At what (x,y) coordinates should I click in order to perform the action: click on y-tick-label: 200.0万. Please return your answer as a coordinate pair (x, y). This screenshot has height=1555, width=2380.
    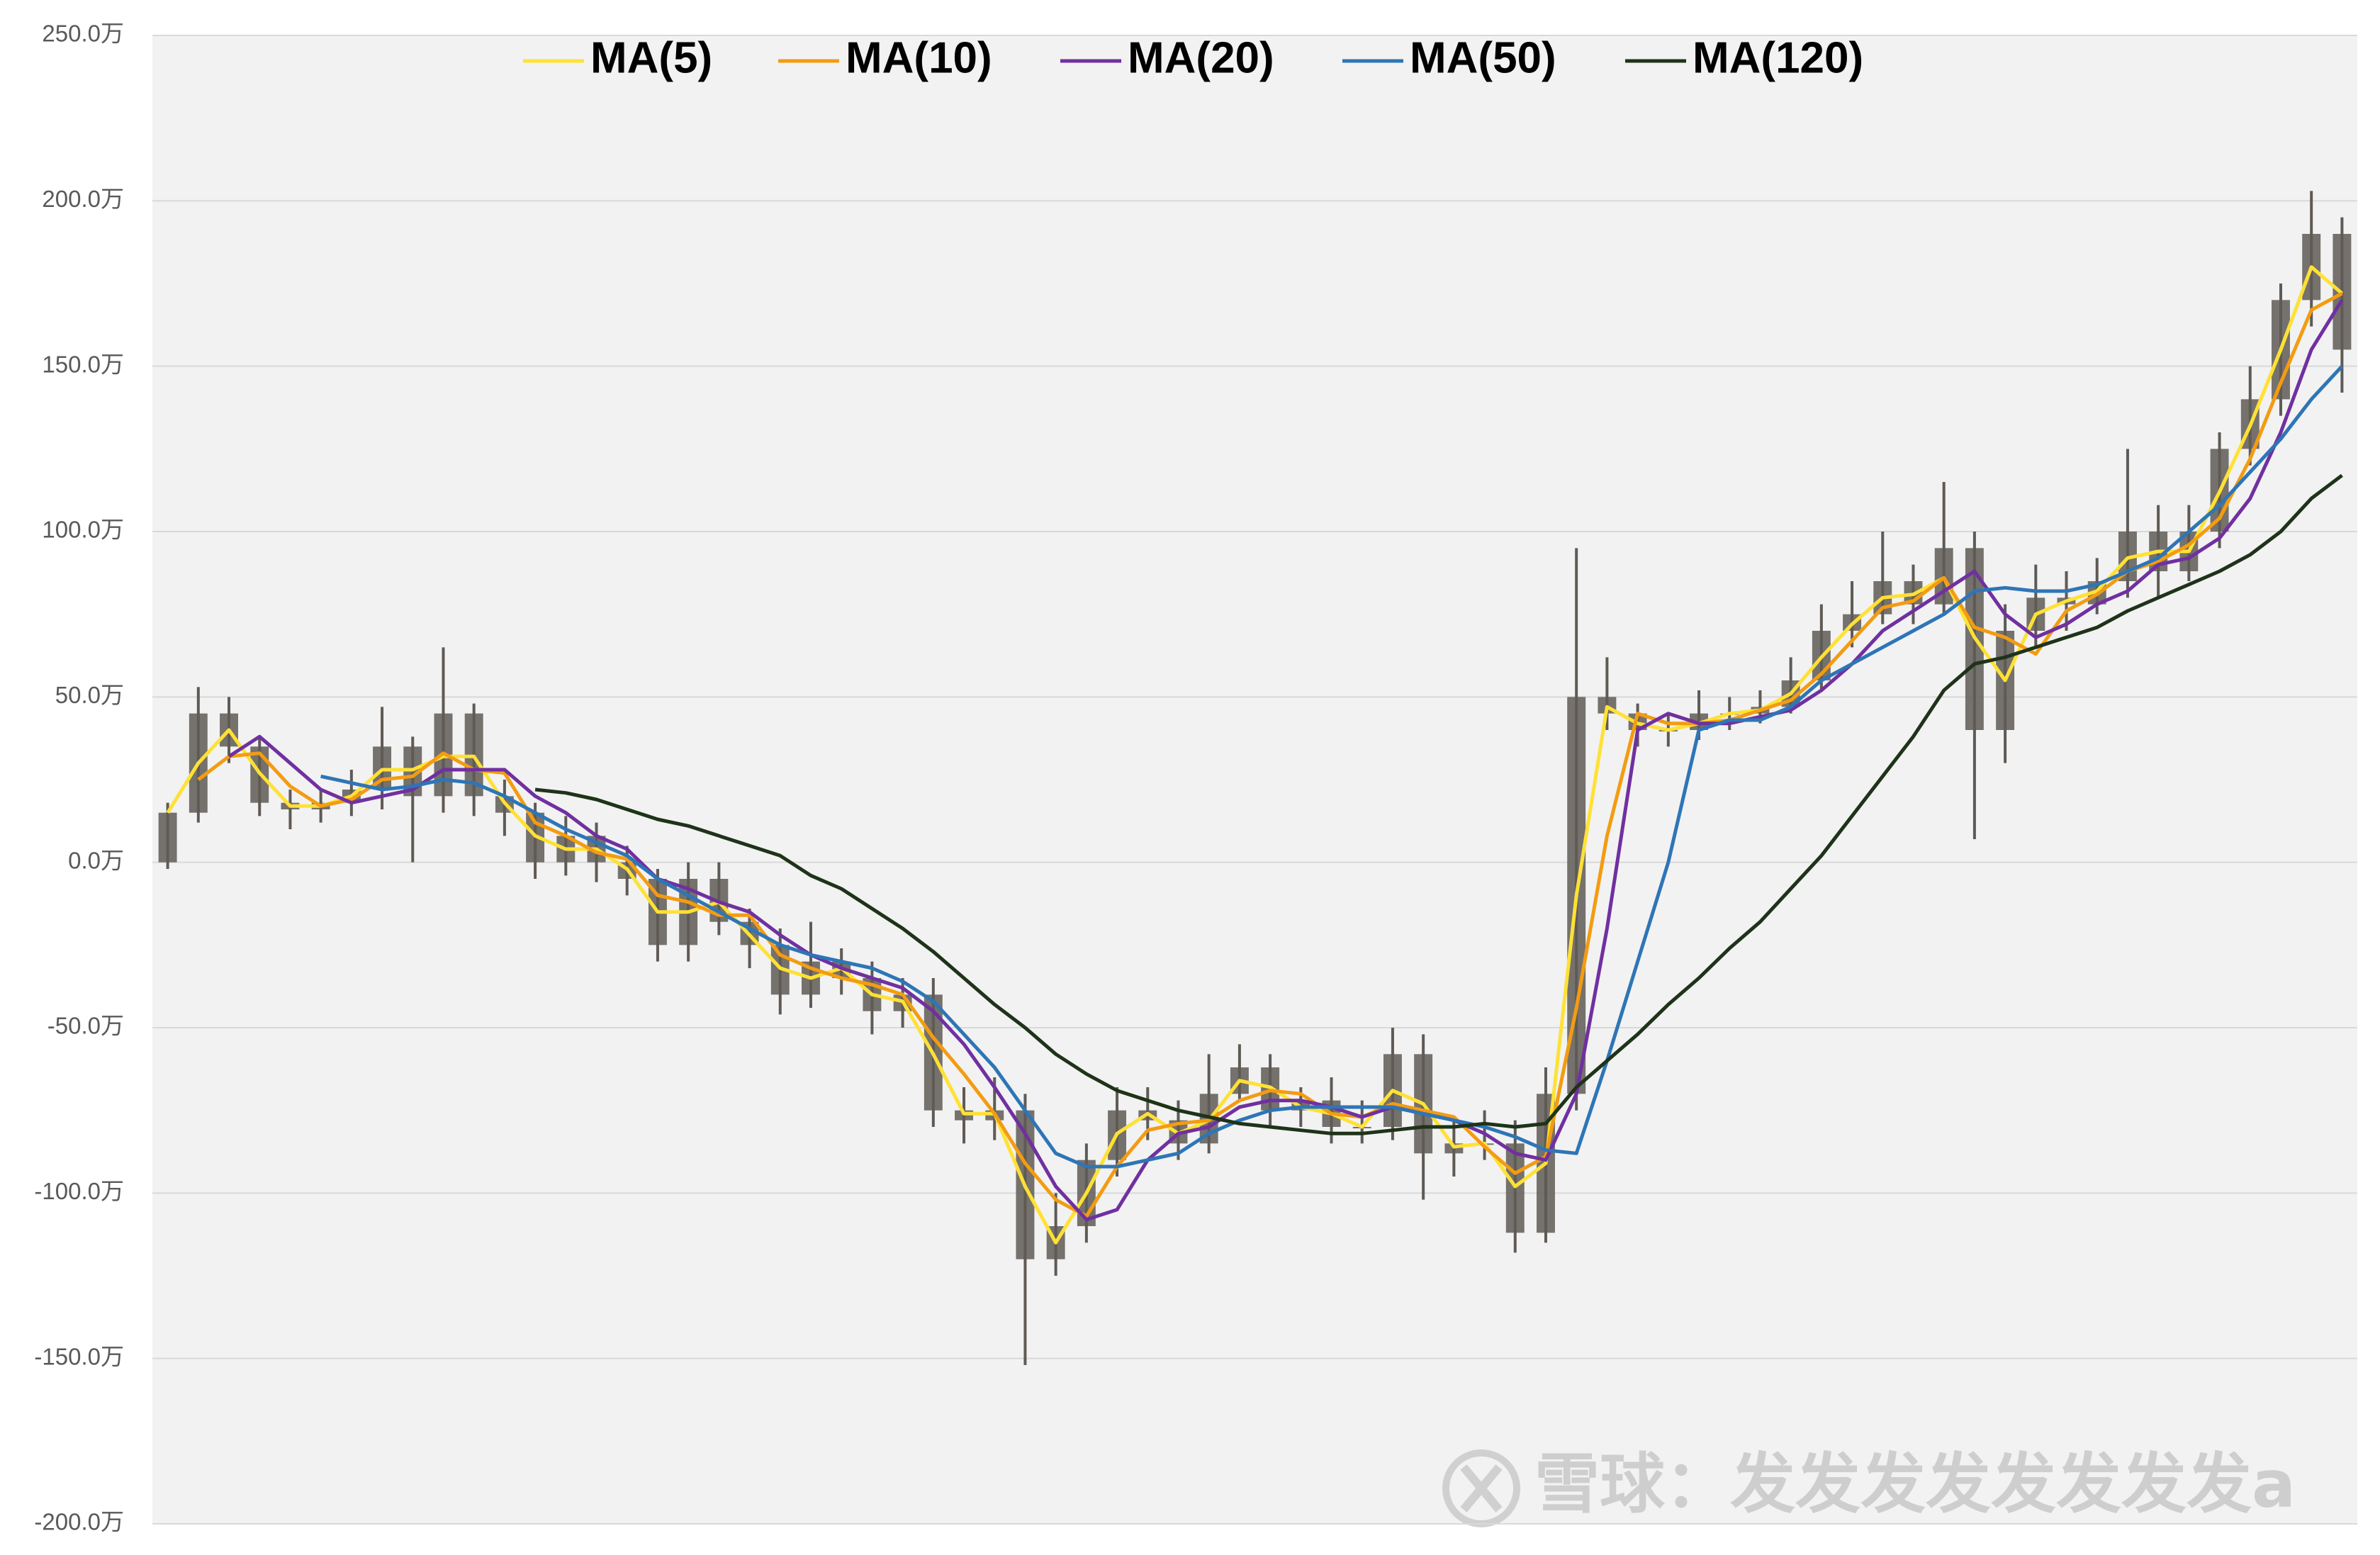
    Looking at the image, I should click on (83, 199).